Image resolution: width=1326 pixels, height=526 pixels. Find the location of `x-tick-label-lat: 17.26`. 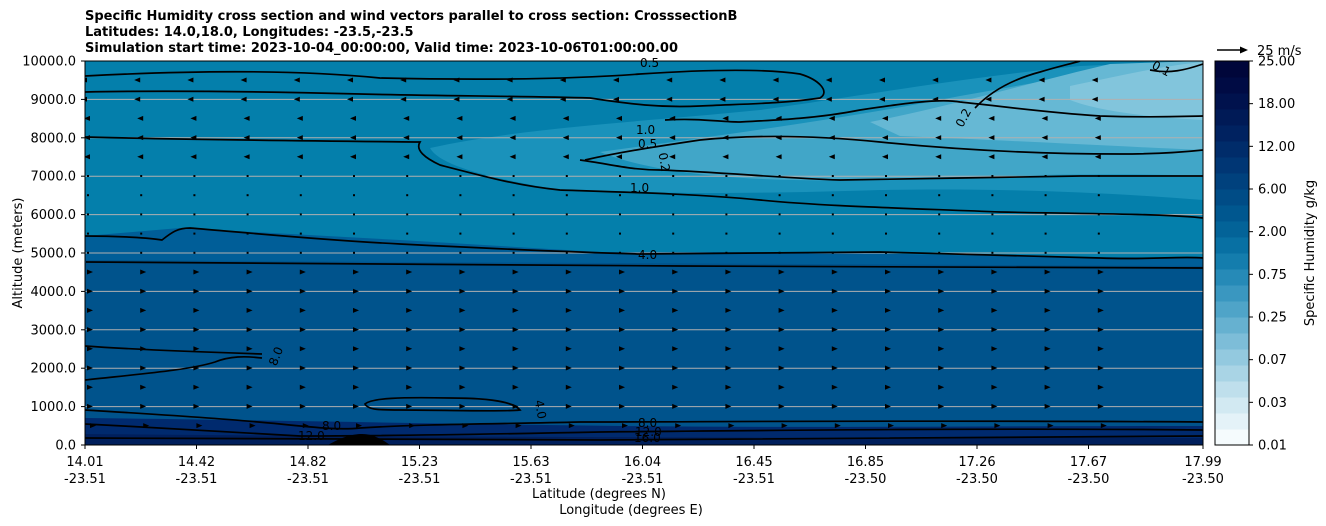

x-tick-label-lat: 17.26 is located at coordinates (976, 462).